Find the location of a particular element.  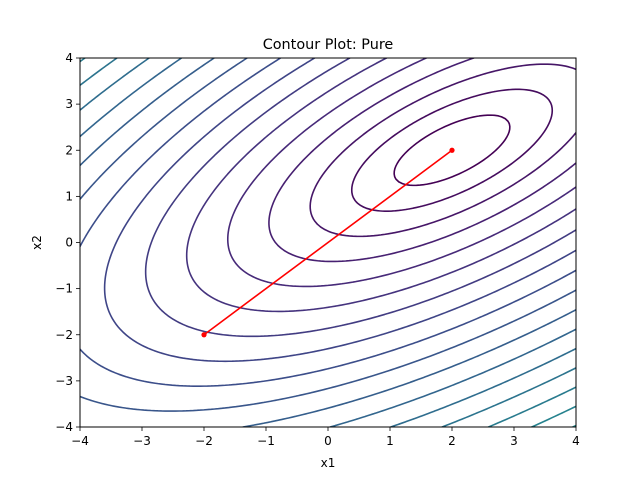

y-axis: −4 −3 −2 −1 0 1 2 3 4 is located at coordinates (67, 242).